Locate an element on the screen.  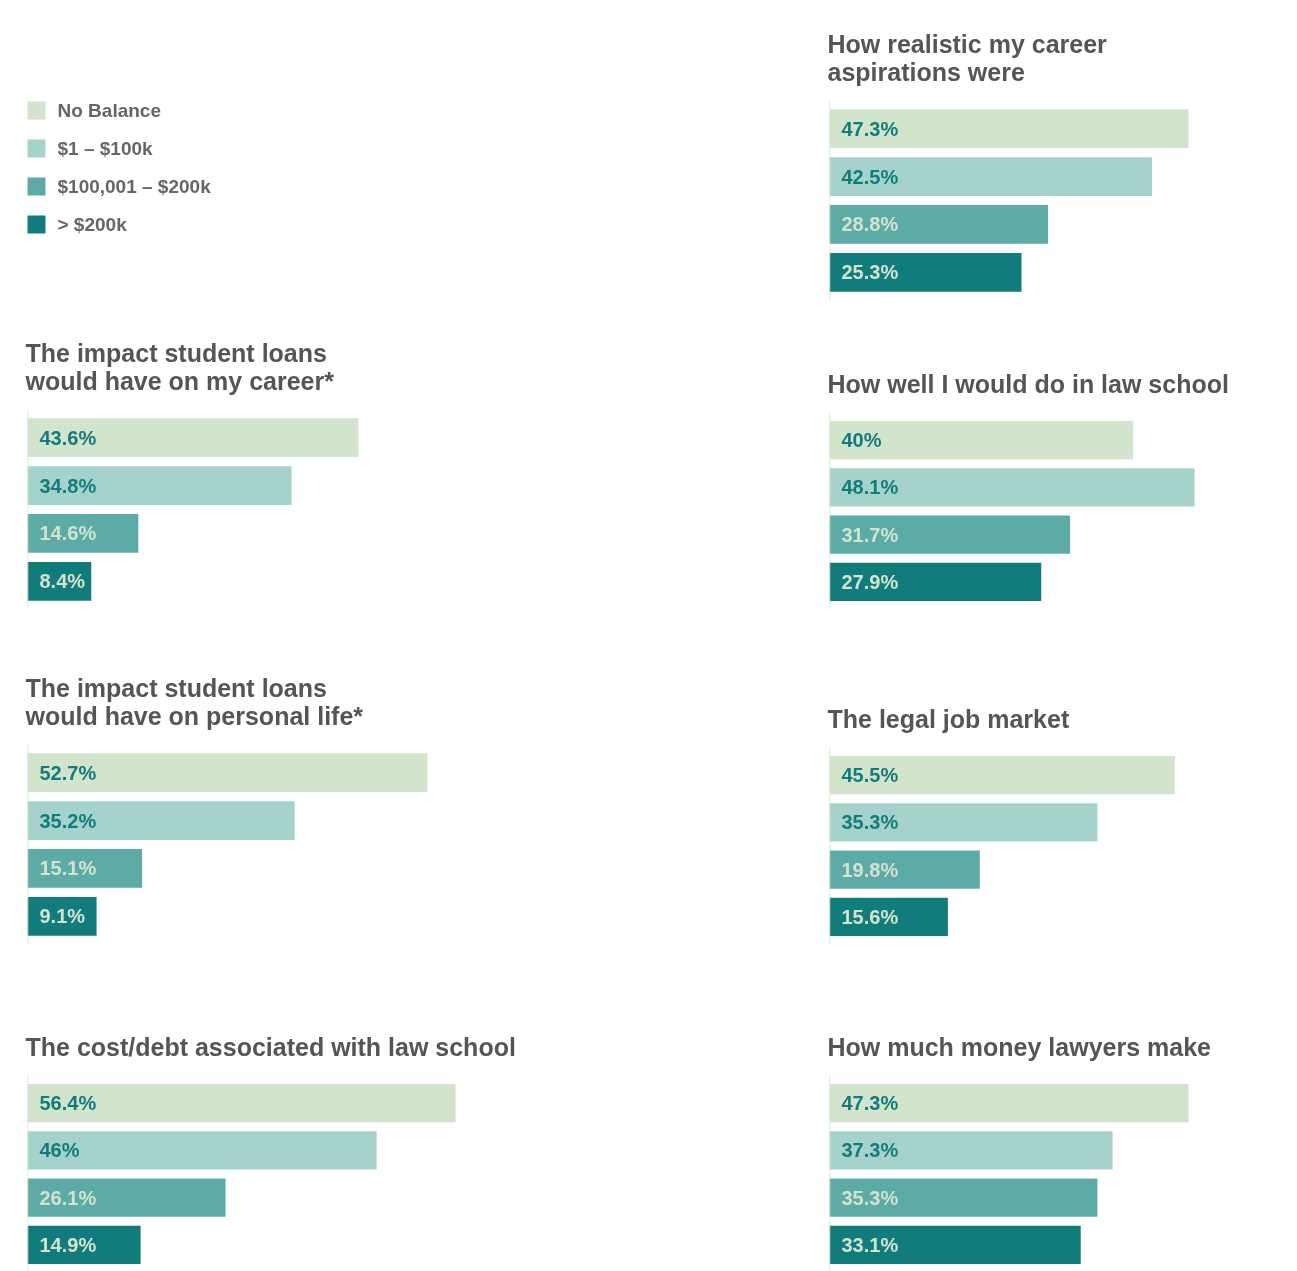
data-label: 42.5% is located at coordinates (870, 176).